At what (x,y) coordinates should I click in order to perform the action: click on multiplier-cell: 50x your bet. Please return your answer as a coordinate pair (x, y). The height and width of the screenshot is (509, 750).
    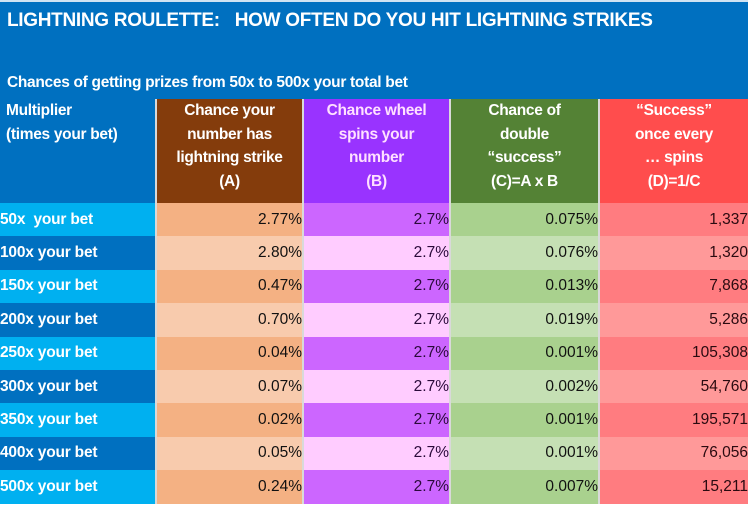
    Looking at the image, I should click on (78, 220).